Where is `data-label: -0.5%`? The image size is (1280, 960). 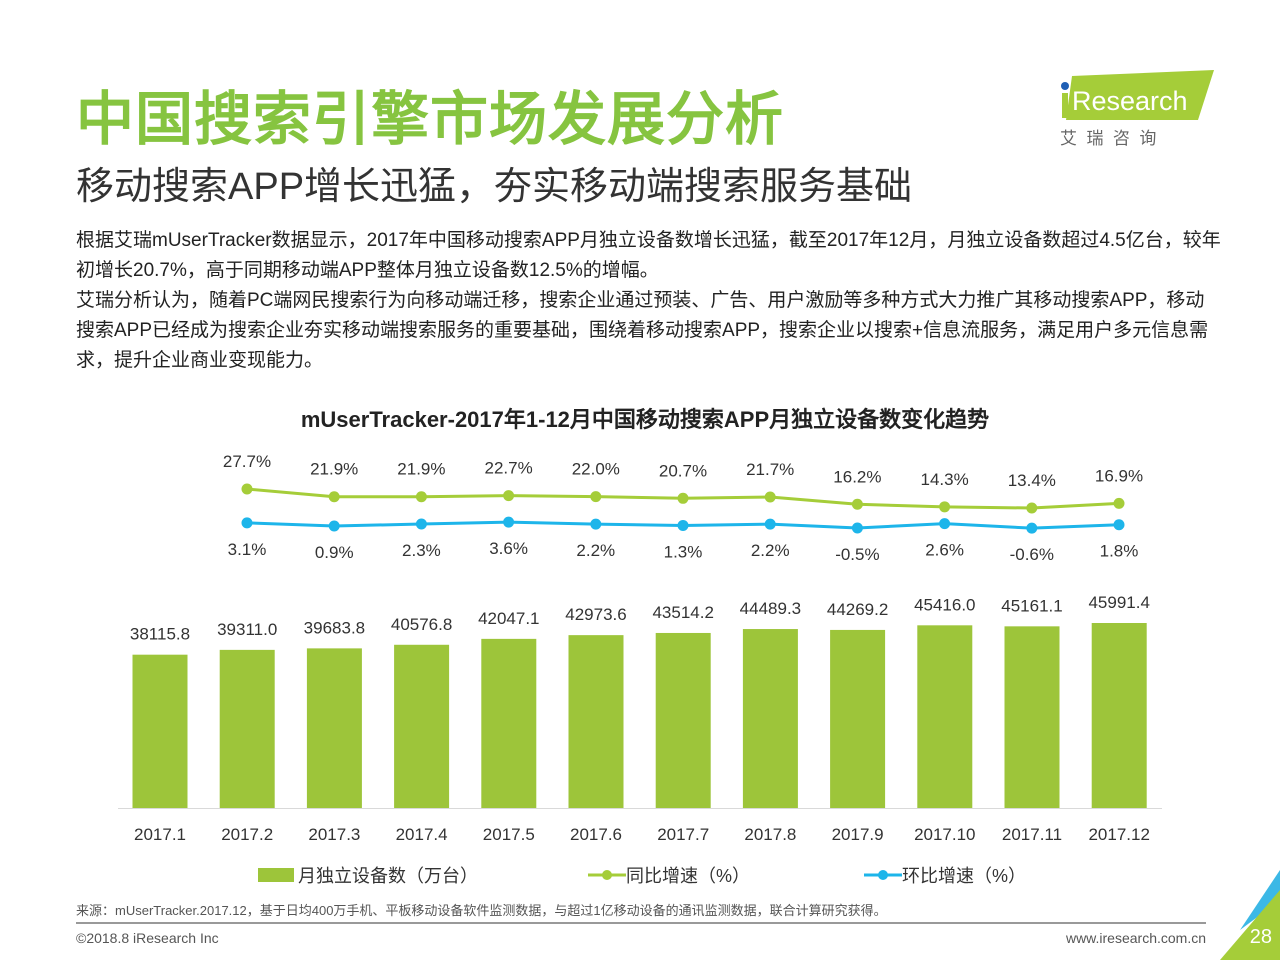 data-label: -0.5% is located at coordinates (857, 554).